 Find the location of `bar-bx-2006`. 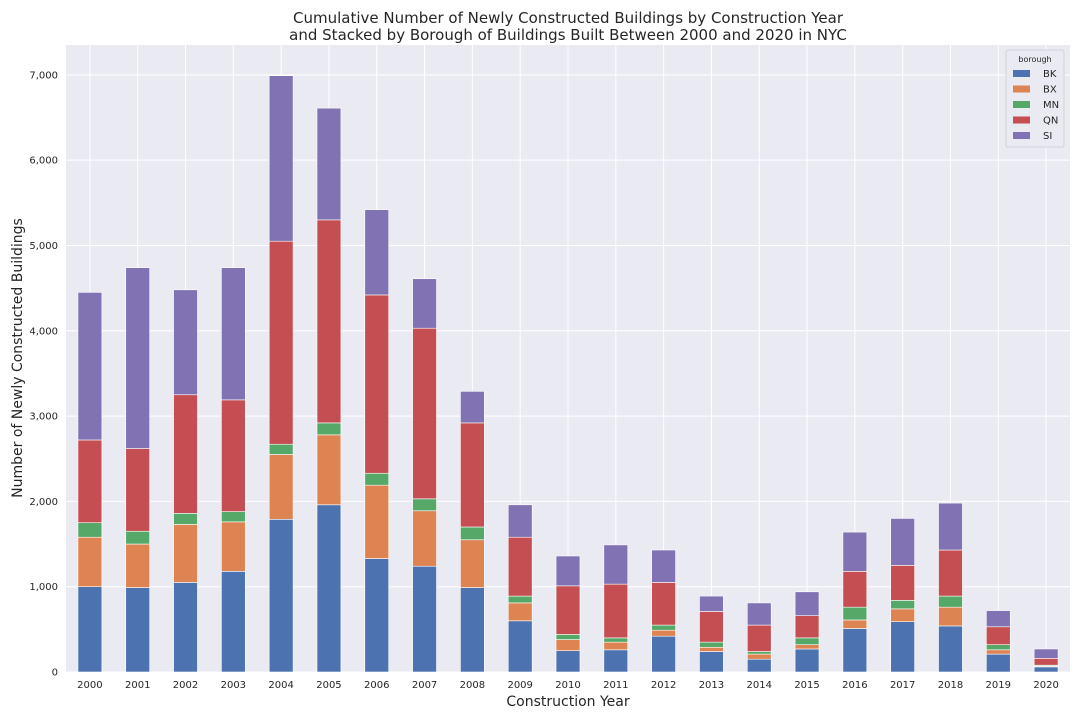

bar-bx-2006 is located at coordinates (377, 521).